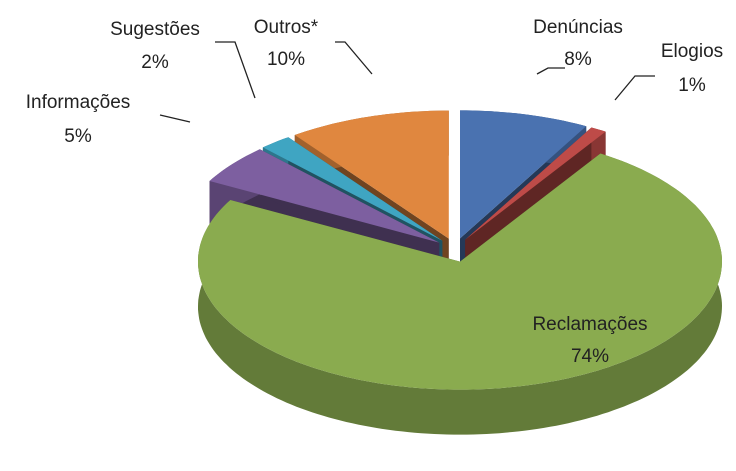 The height and width of the screenshot is (471, 736). What do you see at coordinates (692, 85) in the screenshot?
I see `slice-value: 1%` at bounding box center [692, 85].